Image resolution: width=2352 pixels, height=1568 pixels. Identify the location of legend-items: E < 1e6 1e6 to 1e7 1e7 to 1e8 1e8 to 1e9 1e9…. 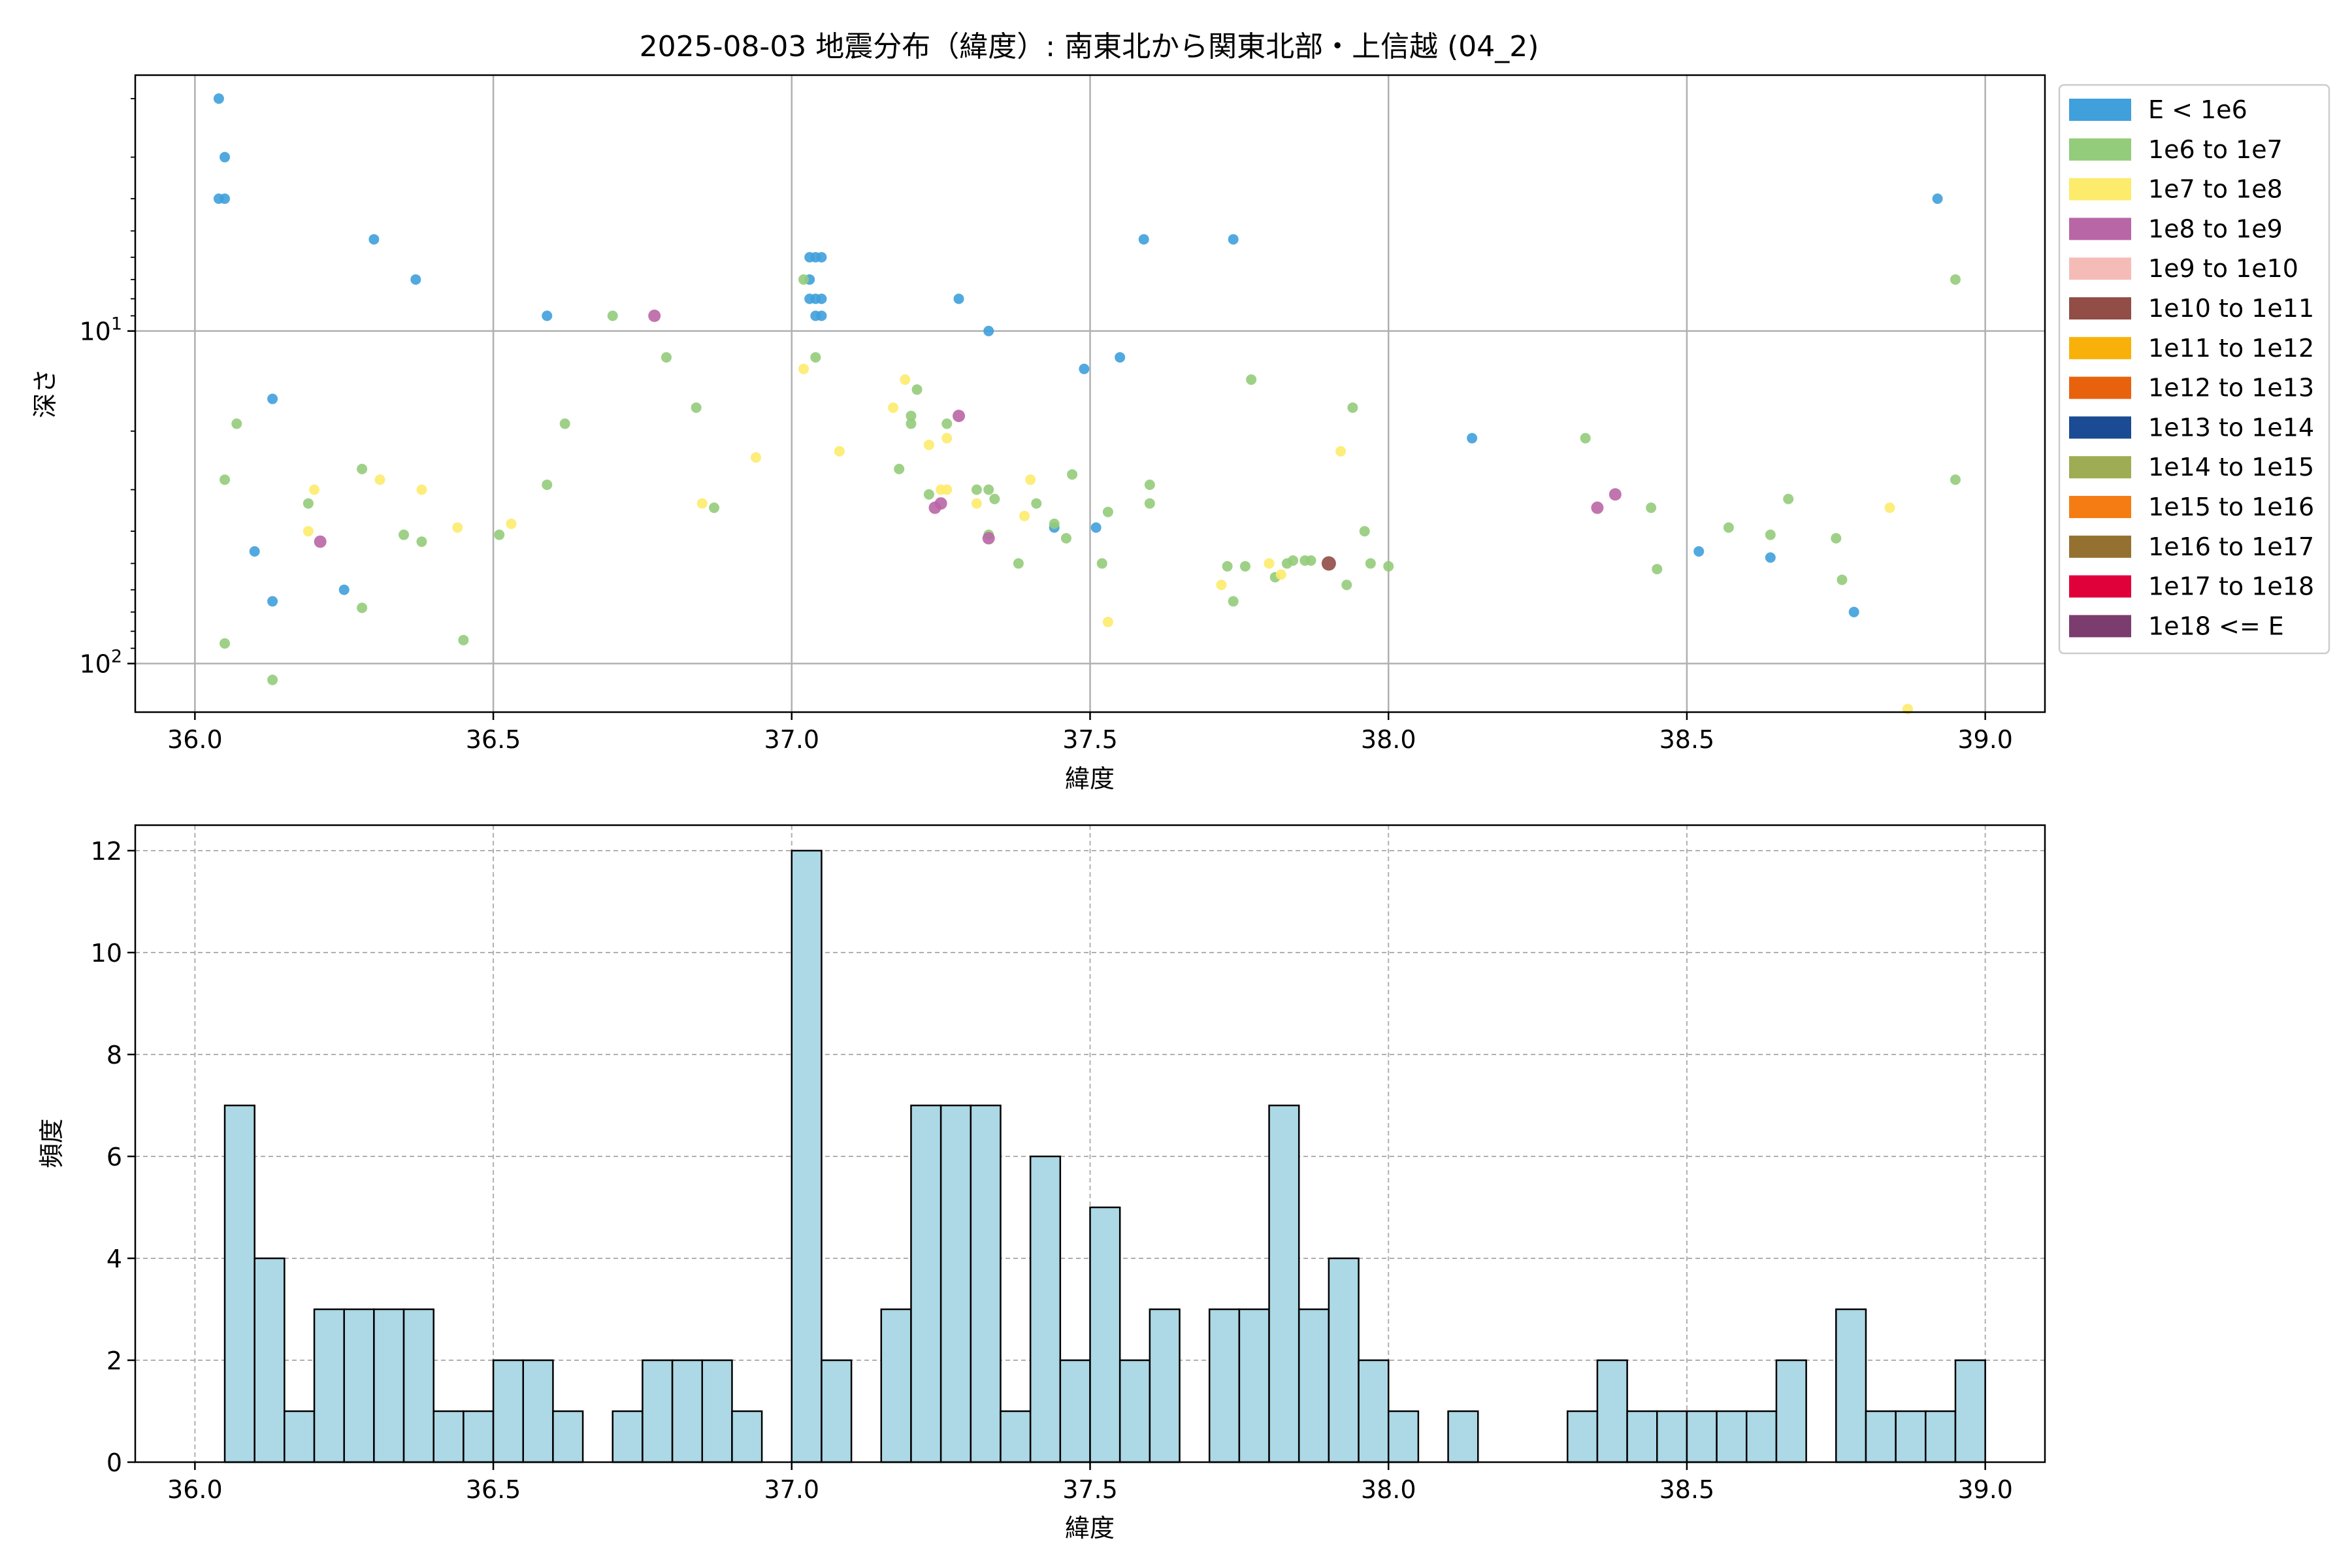
(2191, 367).